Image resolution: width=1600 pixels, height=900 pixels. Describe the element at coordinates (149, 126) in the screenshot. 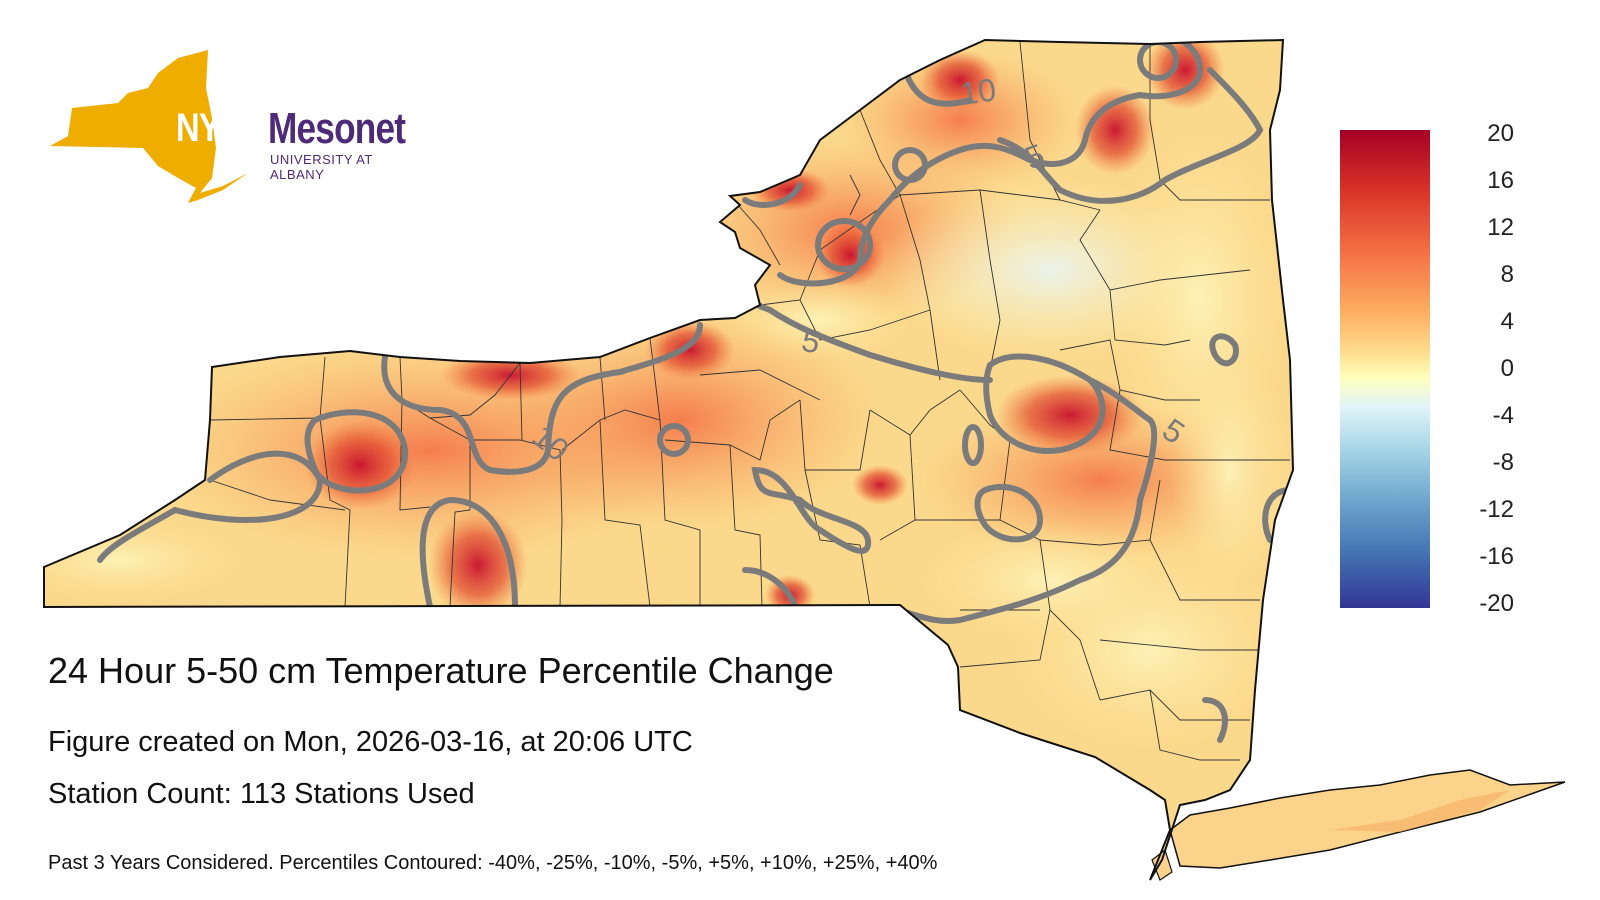

I see `nys-state-shape-icon` at that location.